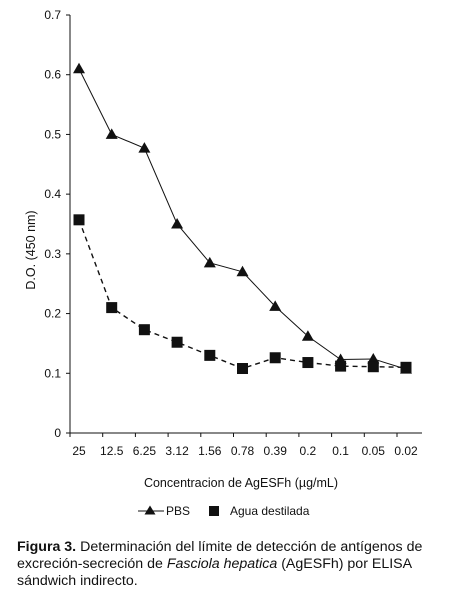 The height and width of the screenshot is (602, 459). What do you see at coordinates (164, 511) in the screenshot?
I see `legend-item-pbs: PBS` at bounding box center [164, 511].